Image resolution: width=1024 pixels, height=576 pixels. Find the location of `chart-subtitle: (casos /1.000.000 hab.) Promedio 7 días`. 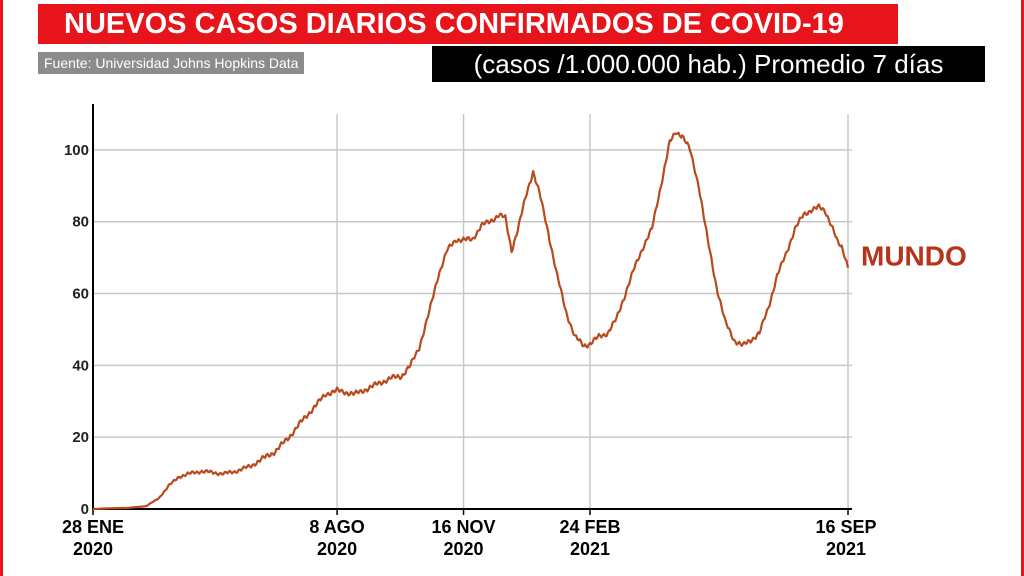

chart-subtitle: (casos /1.000.000 hab.) Promedio 7 días is located at coordinates (708, 64).